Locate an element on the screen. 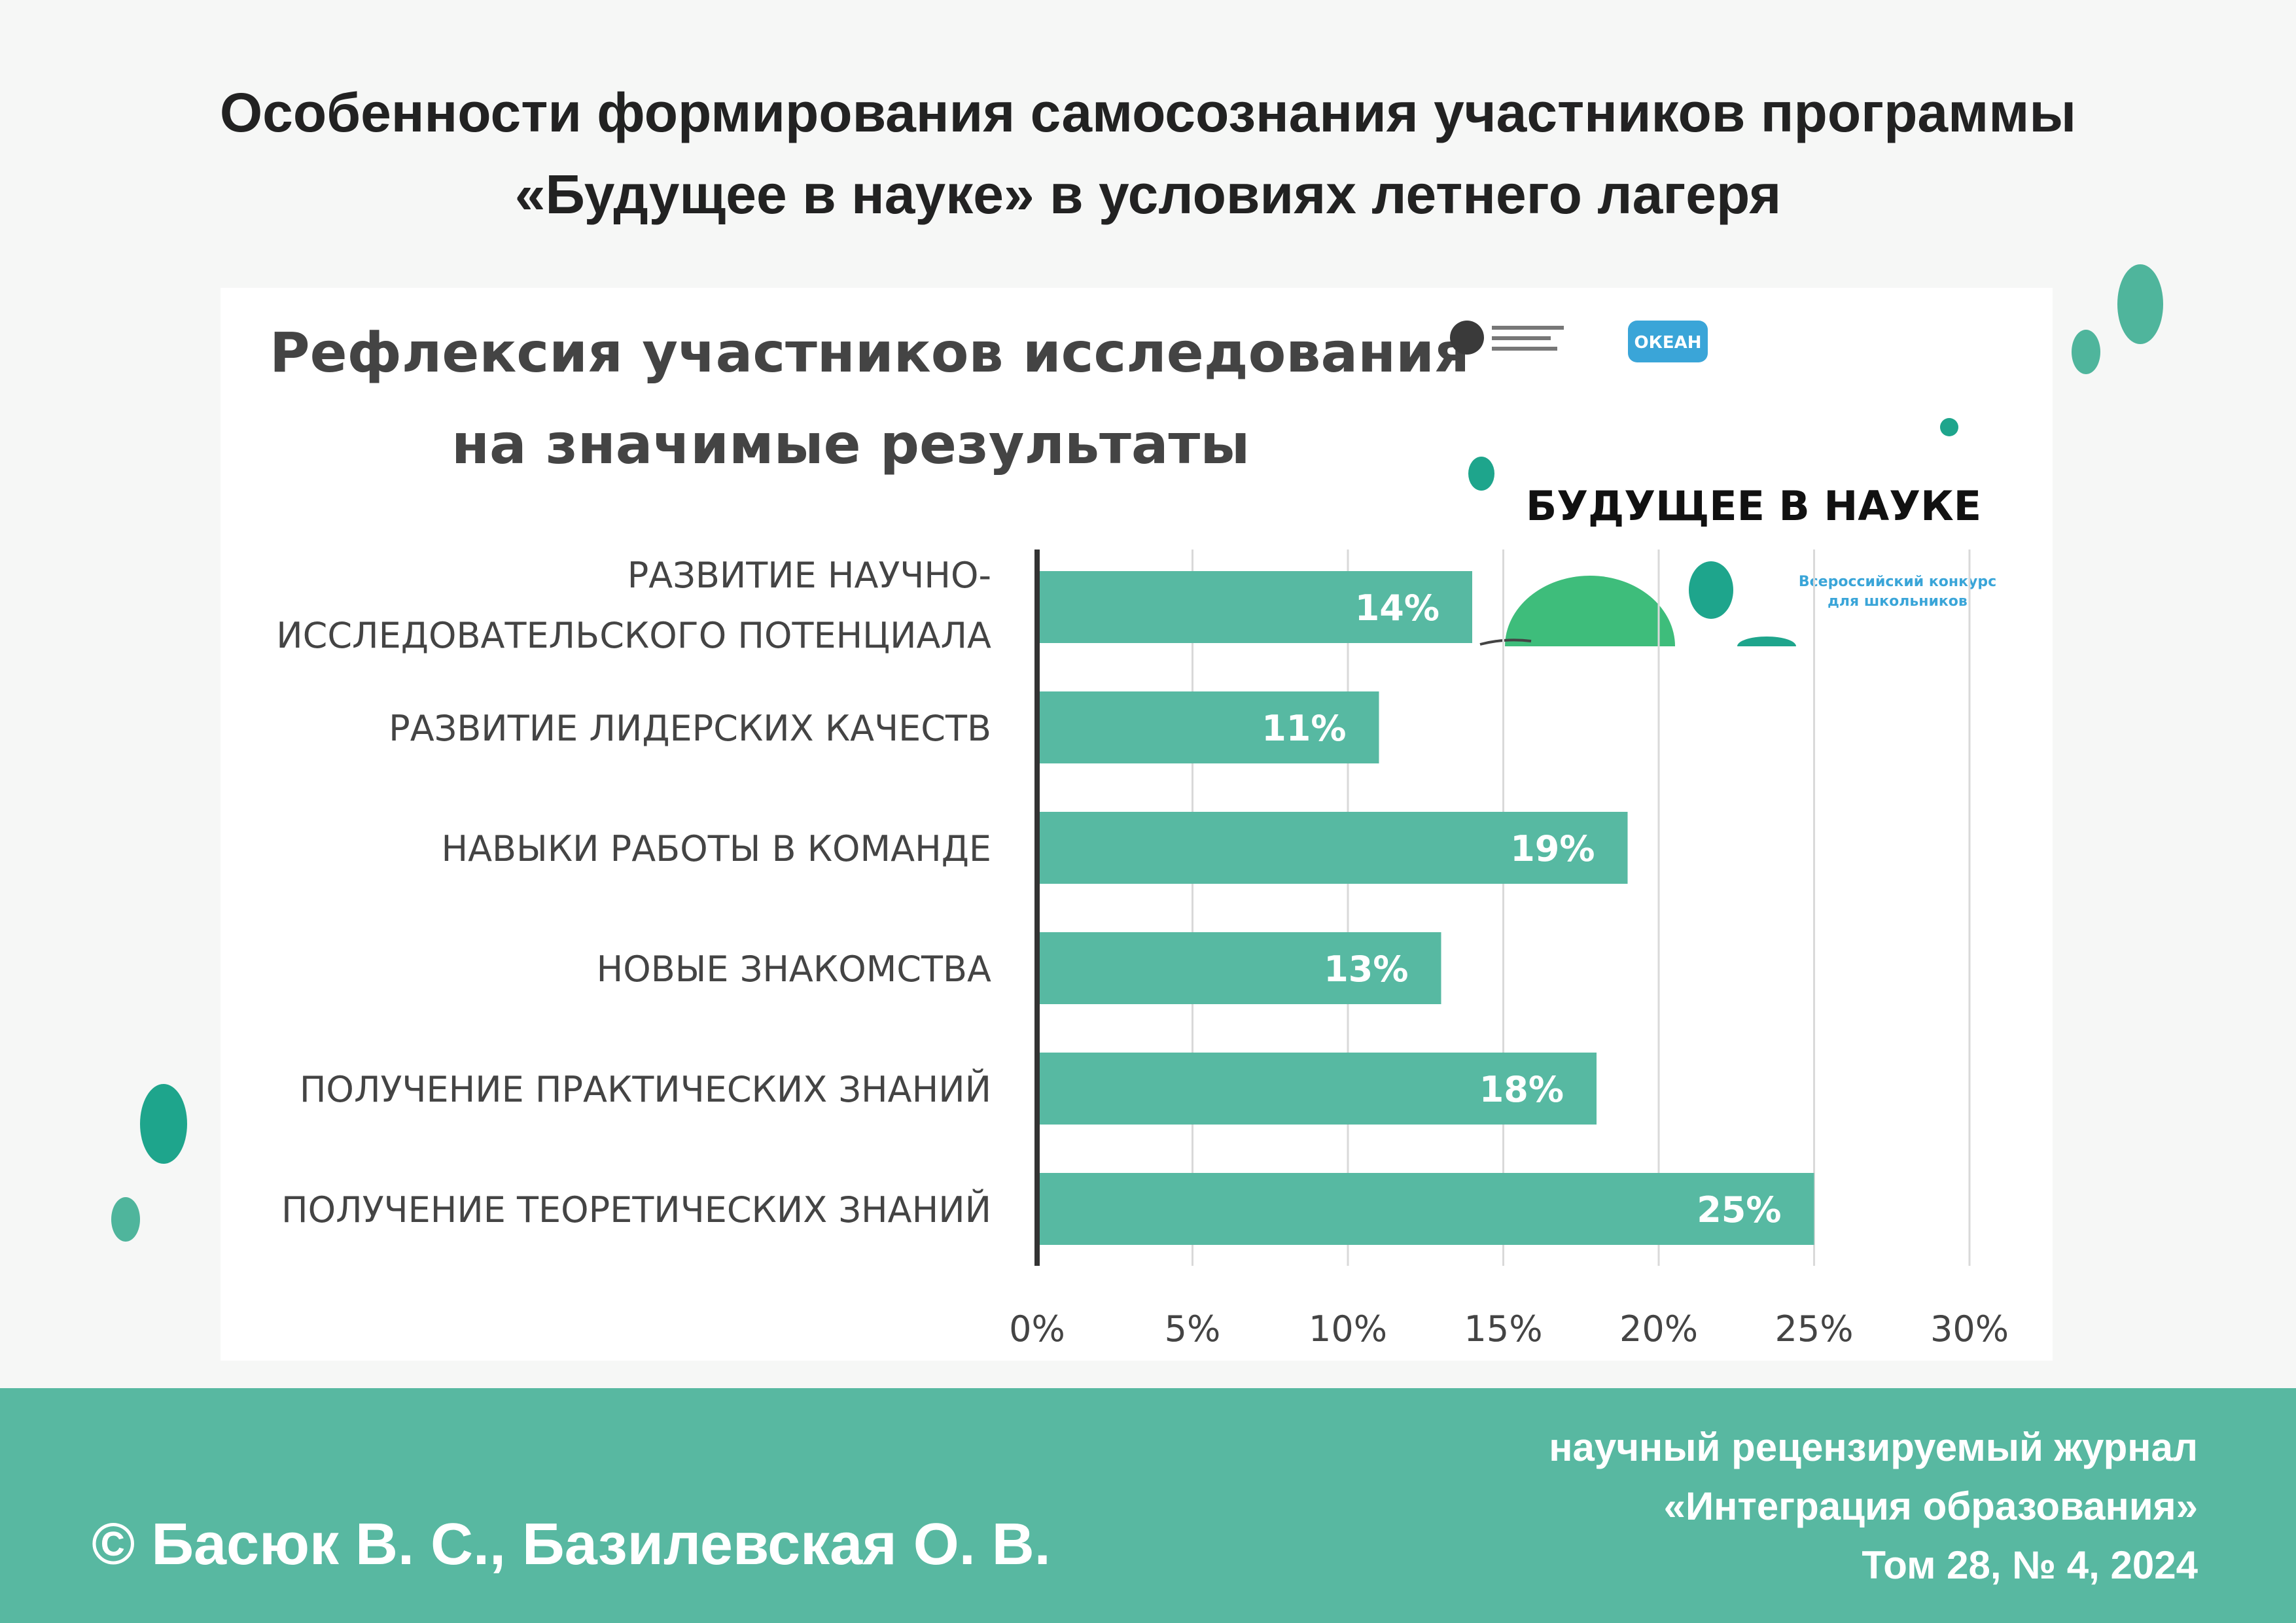  x-tick-label: 30% is located at coordinates (1970, 1329).